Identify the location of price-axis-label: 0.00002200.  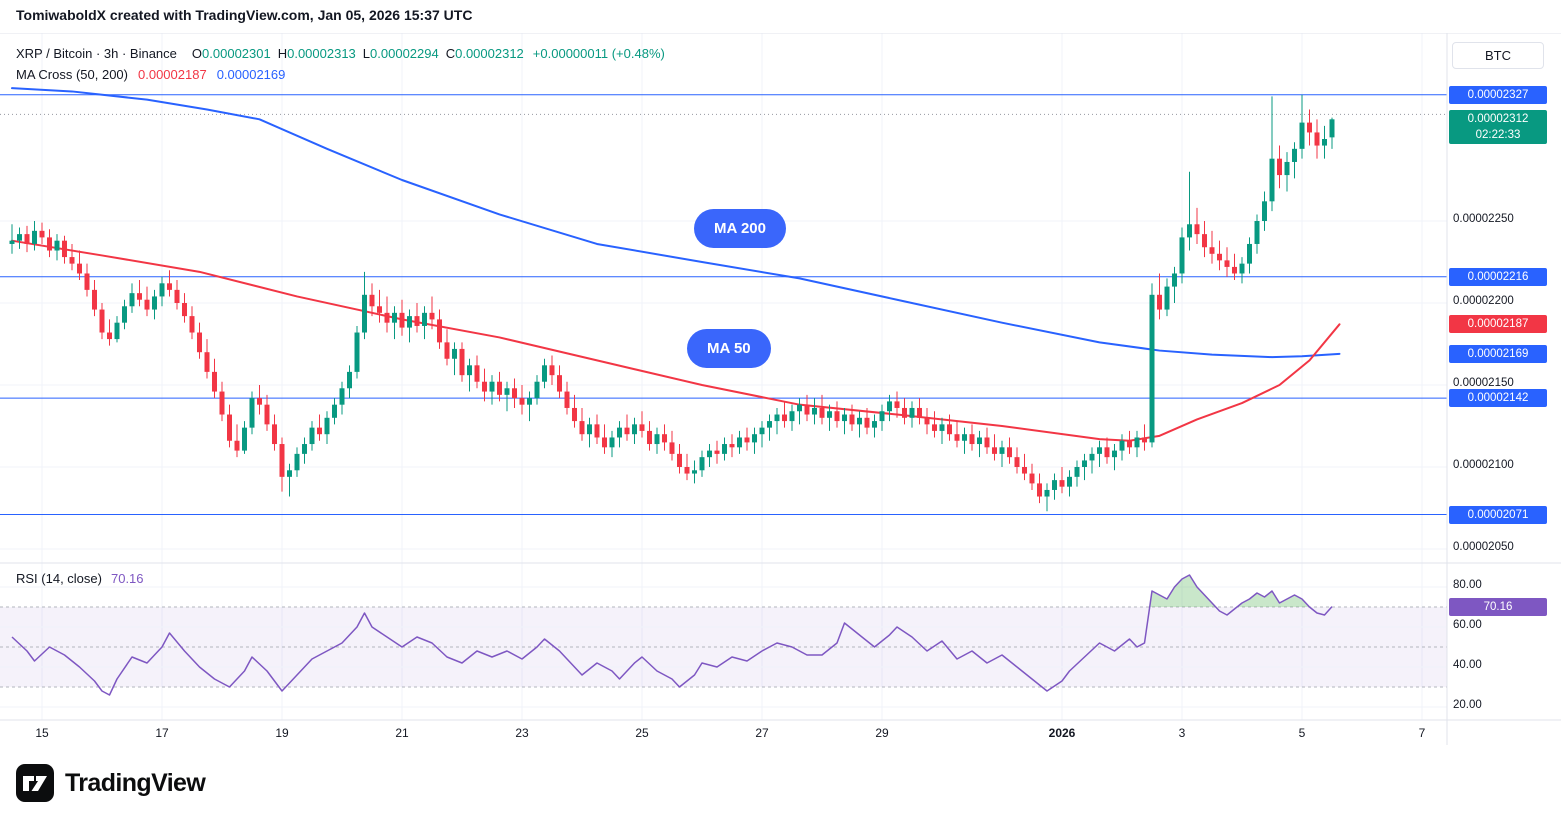
(1483, 301).